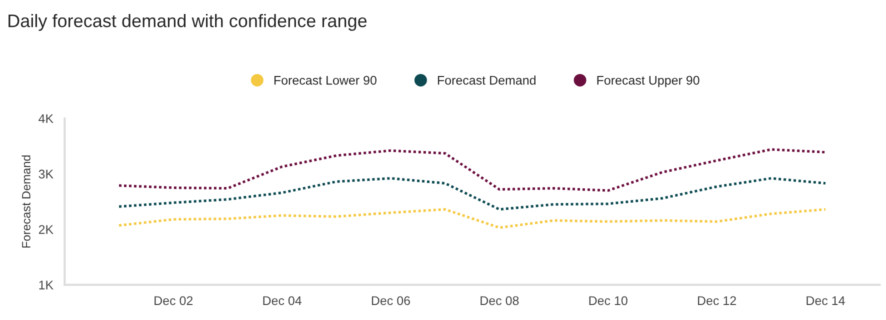  I want to click on x-tick-label: Dec 14, so click(825, 301).